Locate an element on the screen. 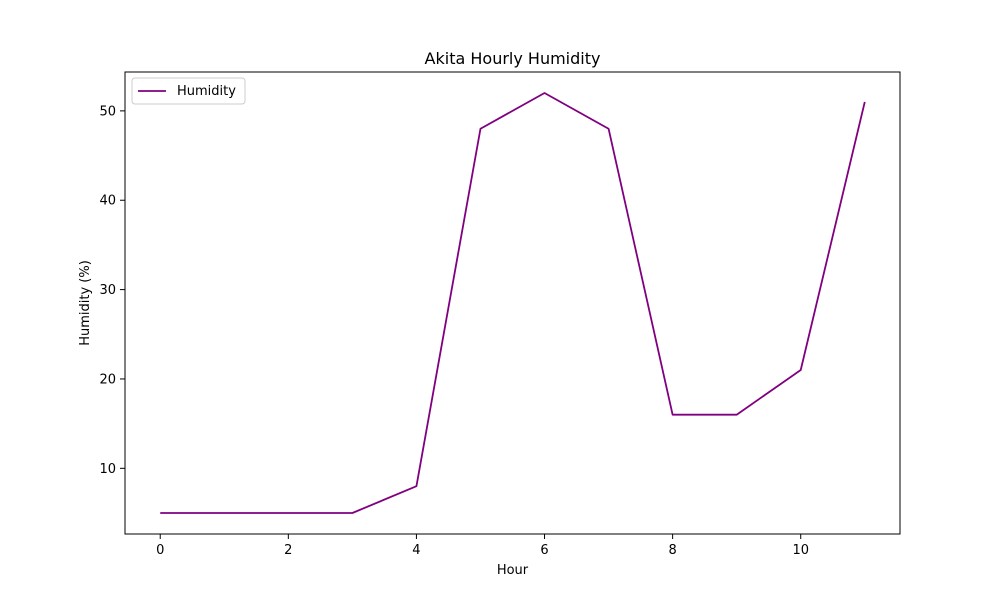 The height and width of the screenshot is (600, 1000). x-tick-label: 0 is located at coordinates (160, 550).